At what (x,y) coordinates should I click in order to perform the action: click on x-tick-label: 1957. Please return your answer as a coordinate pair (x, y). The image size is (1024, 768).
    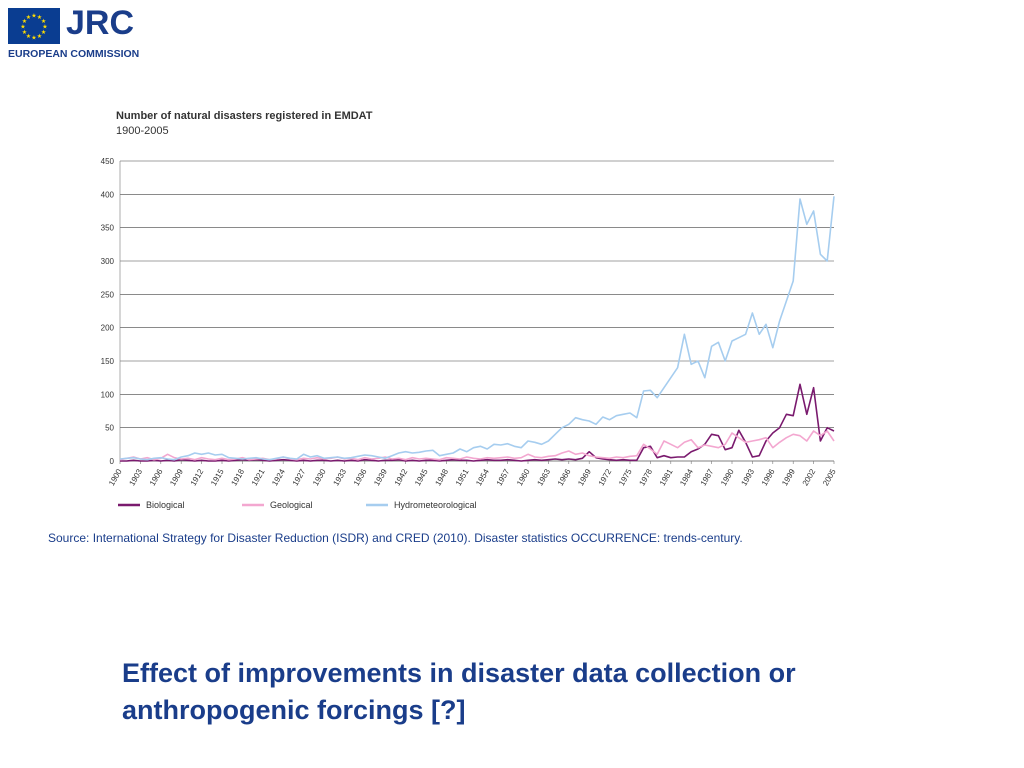
    Looking at the image, I should click on (503, 477).